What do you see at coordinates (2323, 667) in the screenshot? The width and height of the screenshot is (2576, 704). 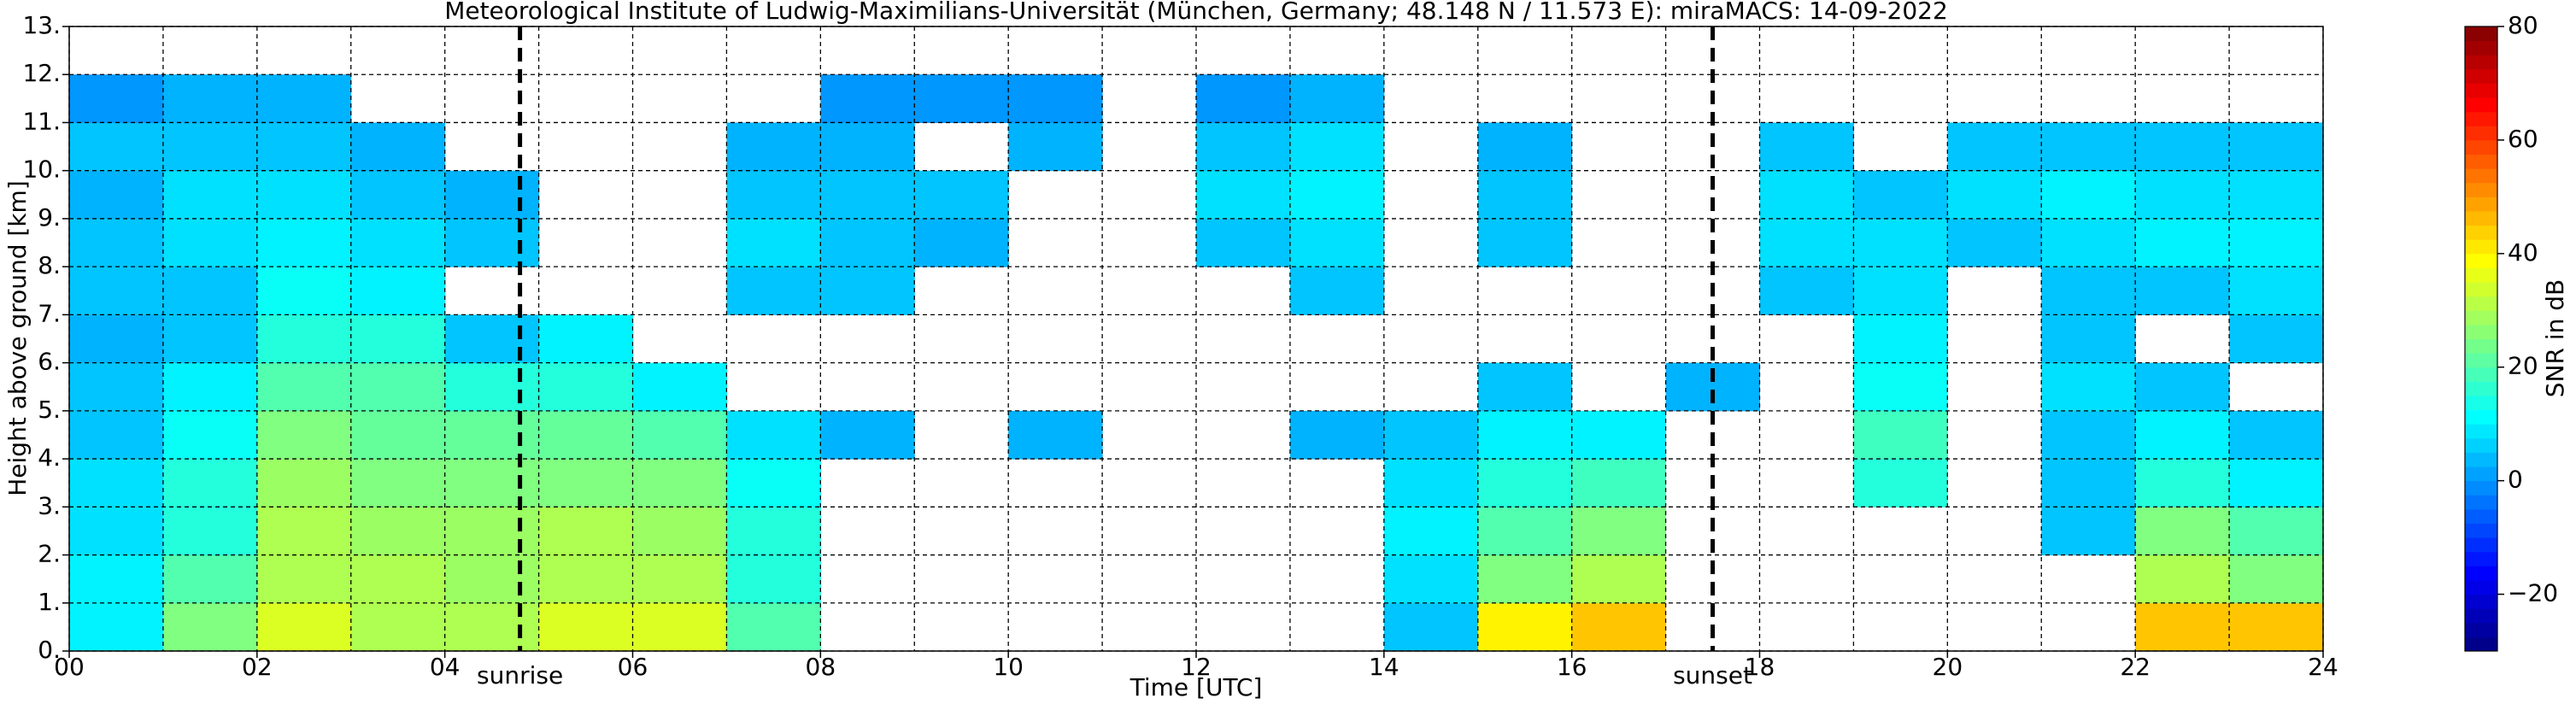 I see `x-tick-label: 24` at bounding box center [2323, 667].